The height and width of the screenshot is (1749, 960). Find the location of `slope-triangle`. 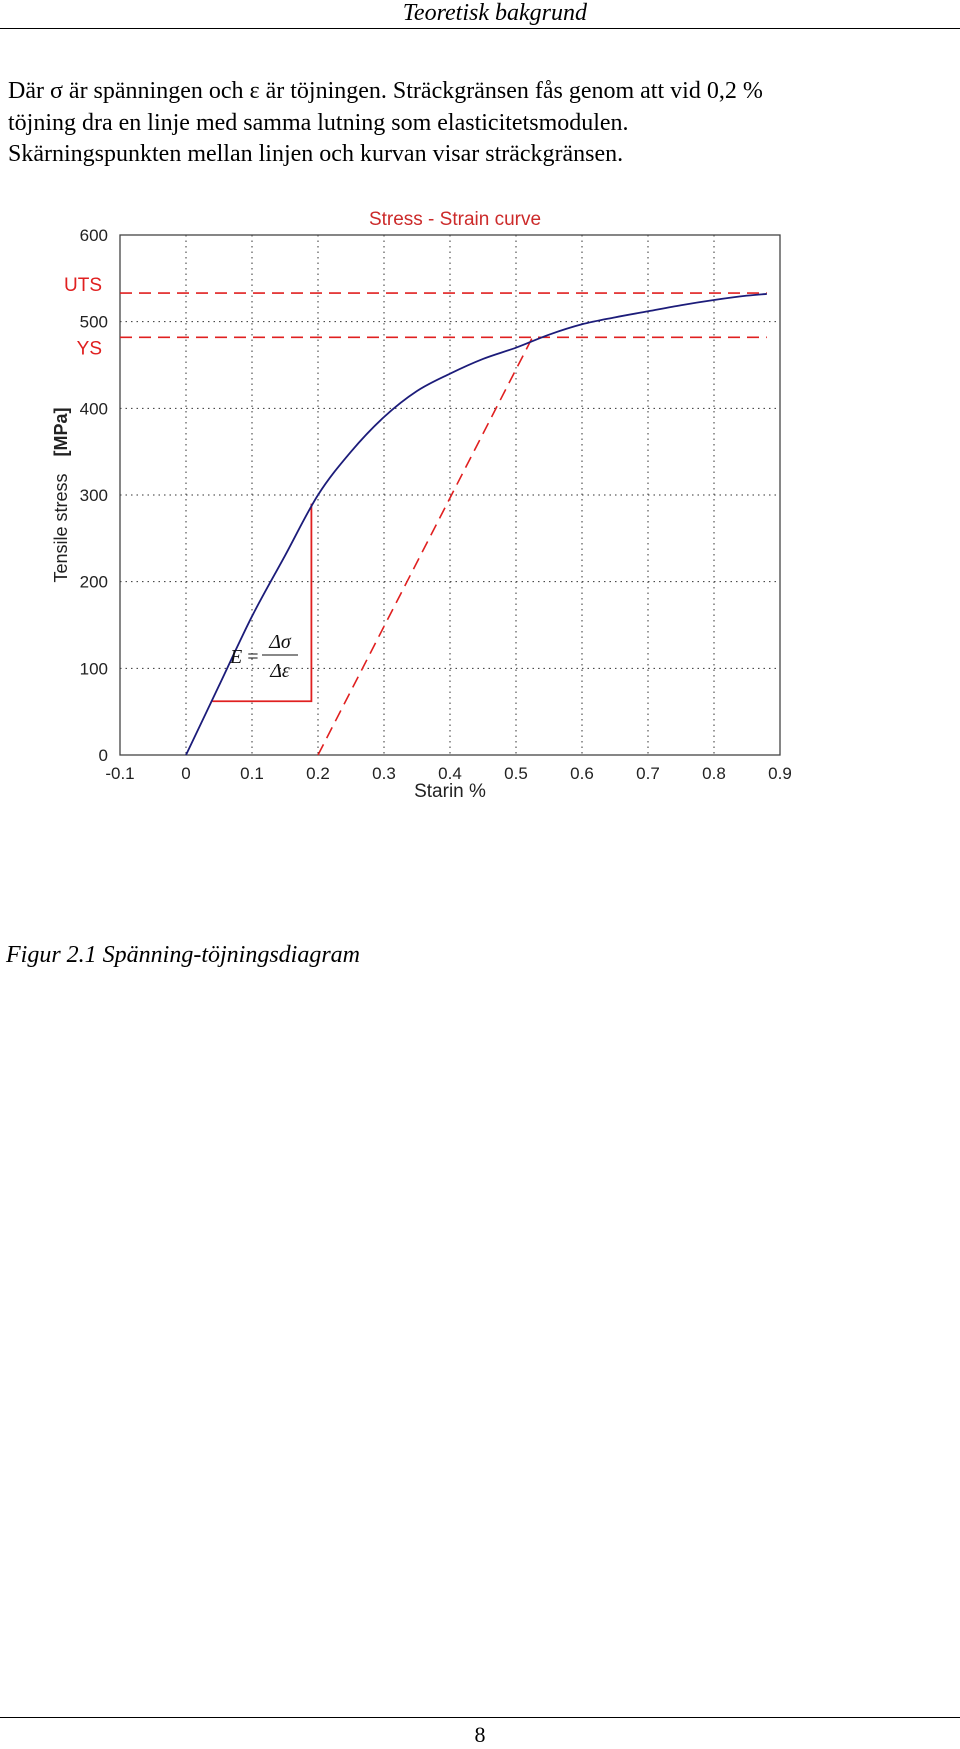

slope-triangle is located at coordinates (262, 603).